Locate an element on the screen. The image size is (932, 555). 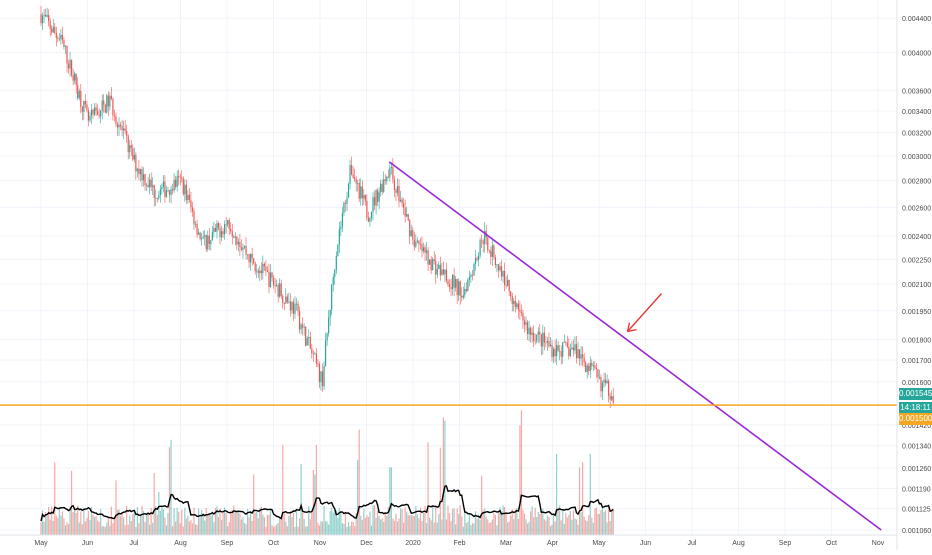
y-tick-label: 0.001060 is located at coordinates (916, 531).